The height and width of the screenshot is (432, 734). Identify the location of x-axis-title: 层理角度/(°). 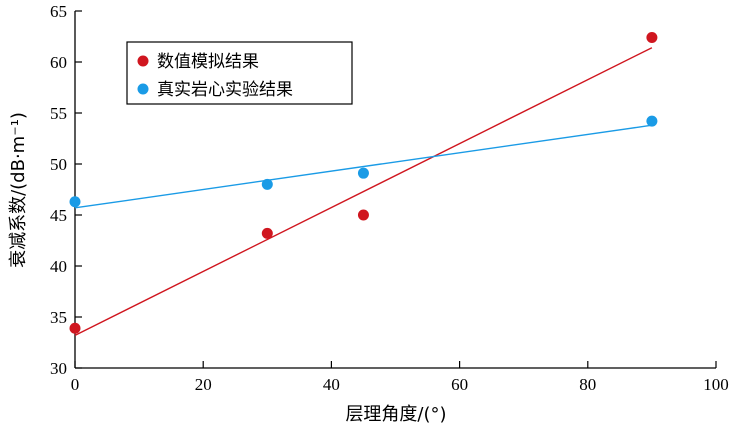
(395, 414).